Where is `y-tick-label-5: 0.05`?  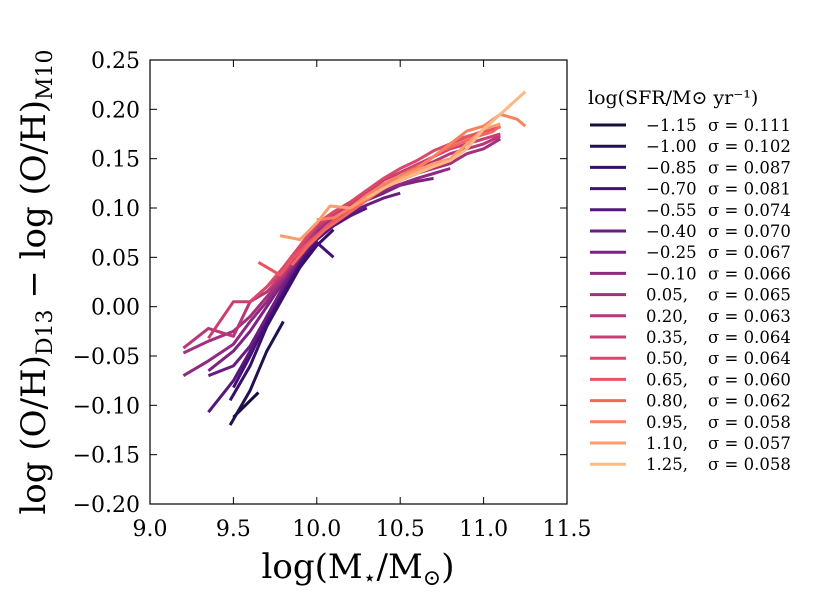
y-tick-label-5: 0.05 is located at coordinates (115, 258).